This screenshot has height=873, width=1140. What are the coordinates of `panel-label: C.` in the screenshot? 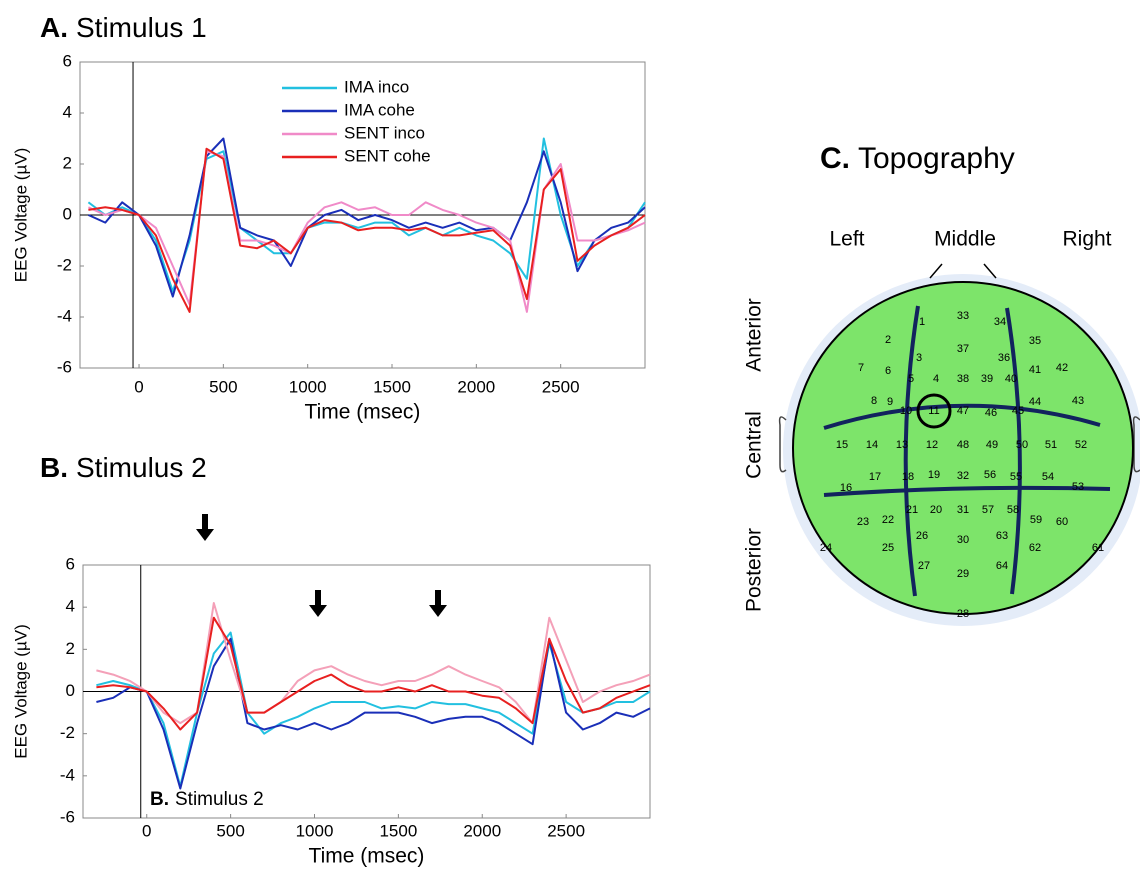 It's located at (835, 158).